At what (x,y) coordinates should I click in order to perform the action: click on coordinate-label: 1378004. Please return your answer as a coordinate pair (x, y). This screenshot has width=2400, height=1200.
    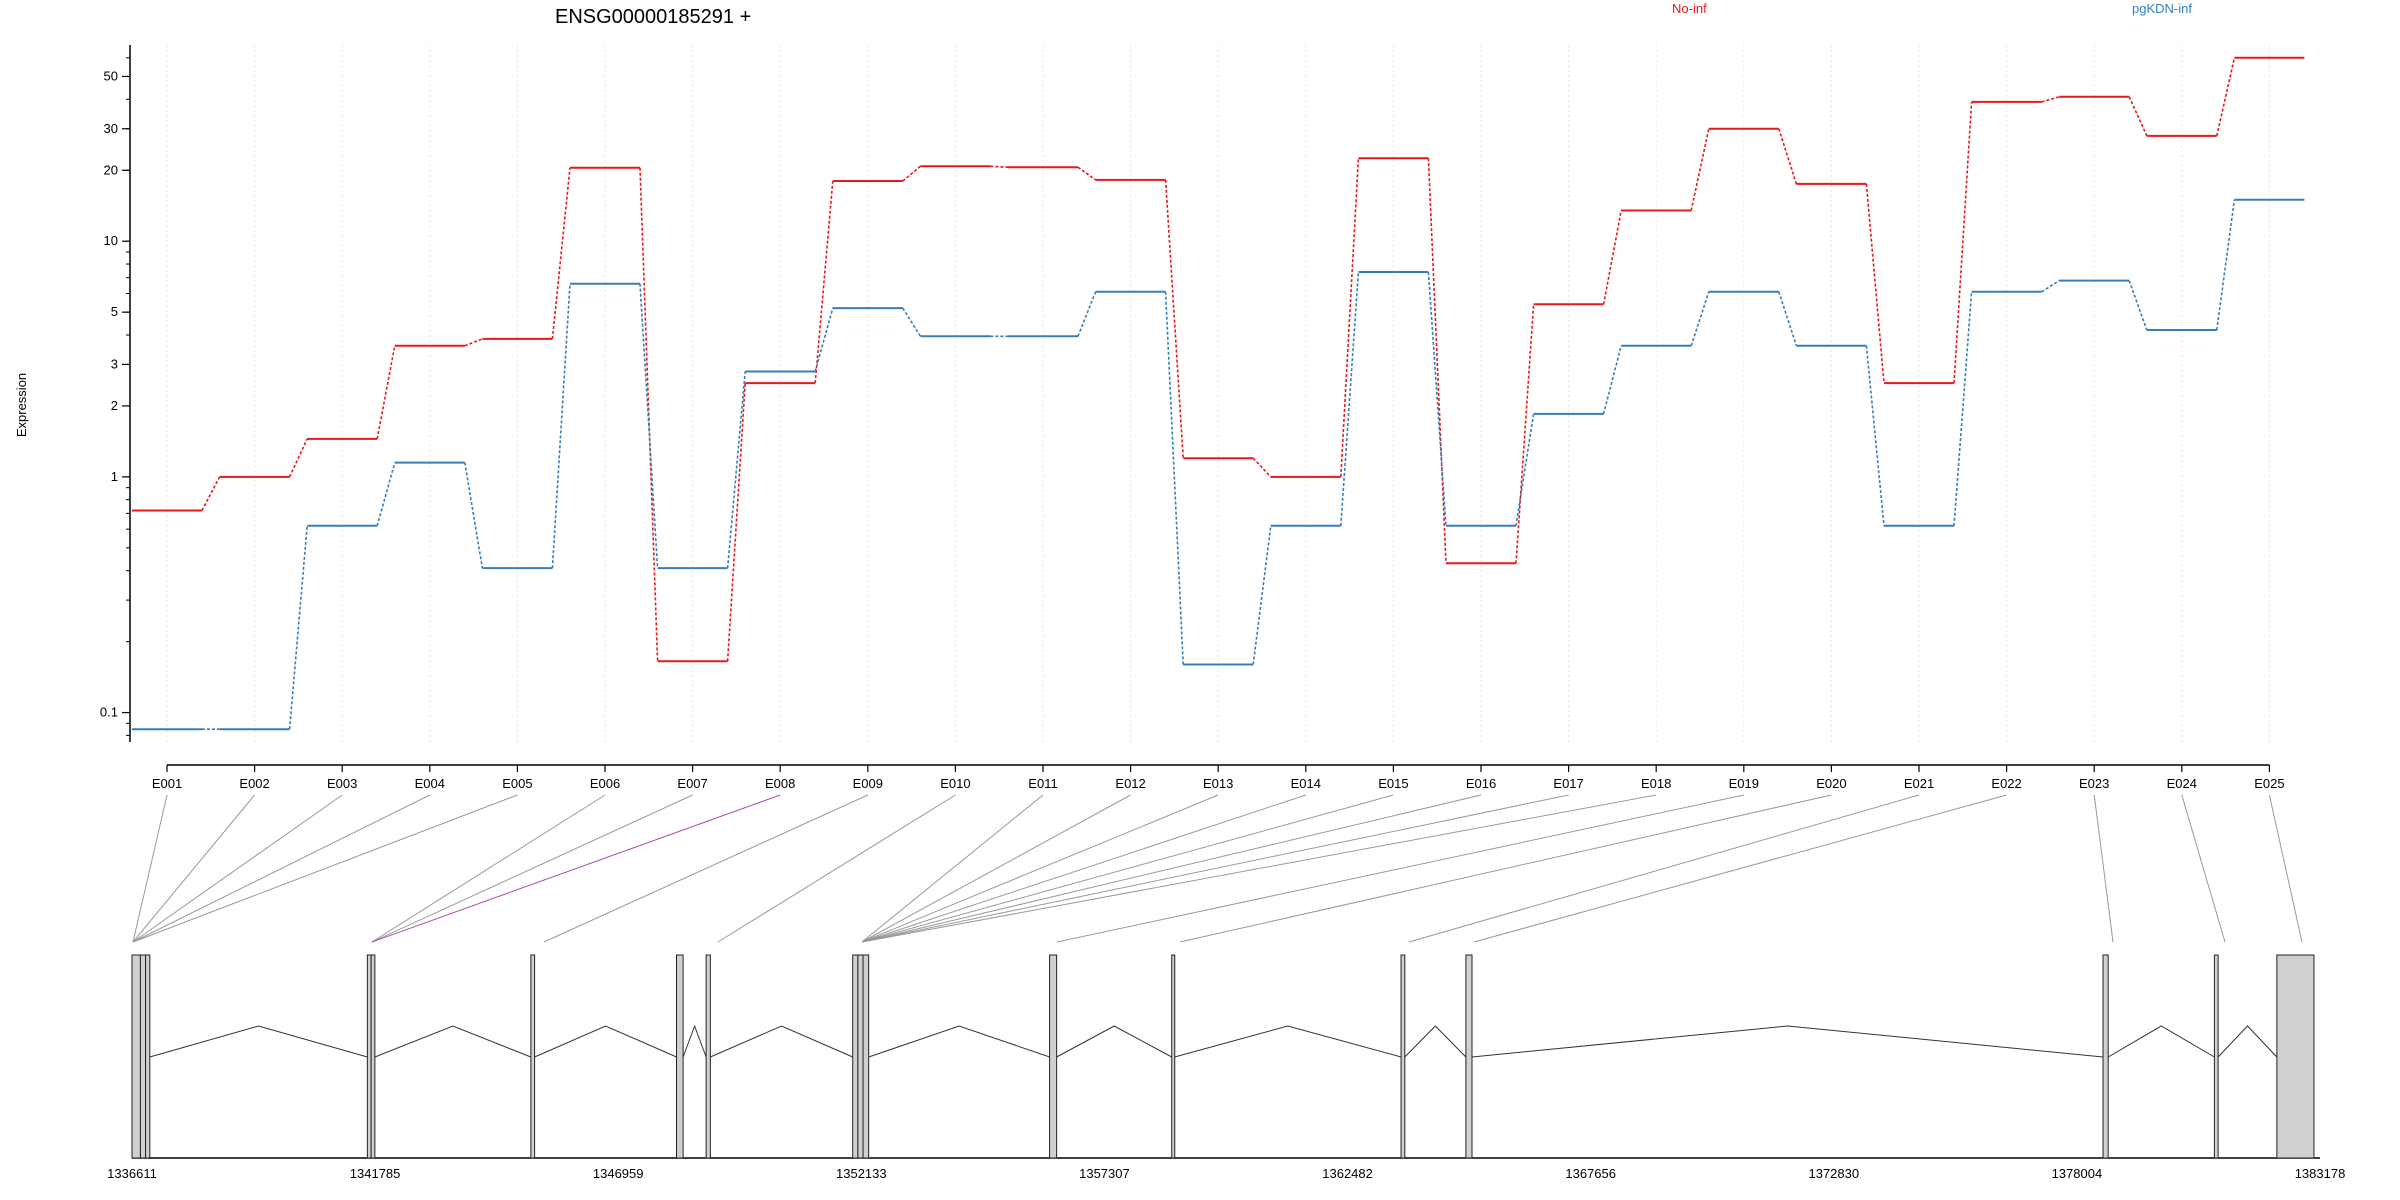
    Looking at the image, I should click on (2077, 1173).